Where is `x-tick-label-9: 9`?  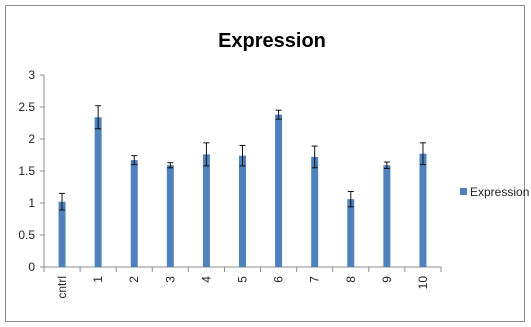
x-tick-label-9: 9 is located at coordinates (387, 279).